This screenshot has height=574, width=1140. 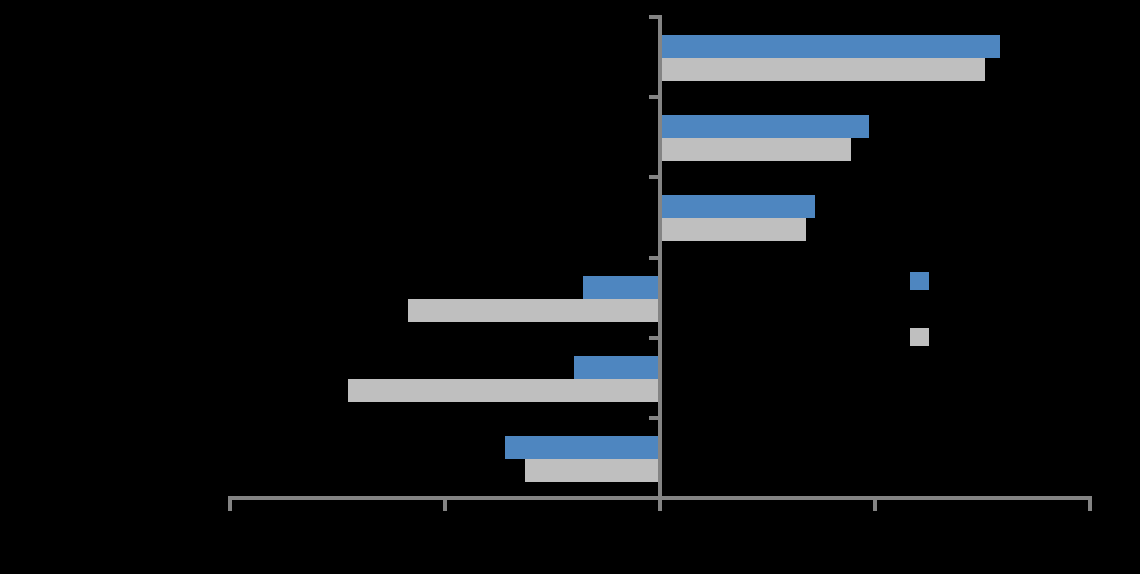 I want to click on bar-blue-series-row5, so click(x=617, y=367).